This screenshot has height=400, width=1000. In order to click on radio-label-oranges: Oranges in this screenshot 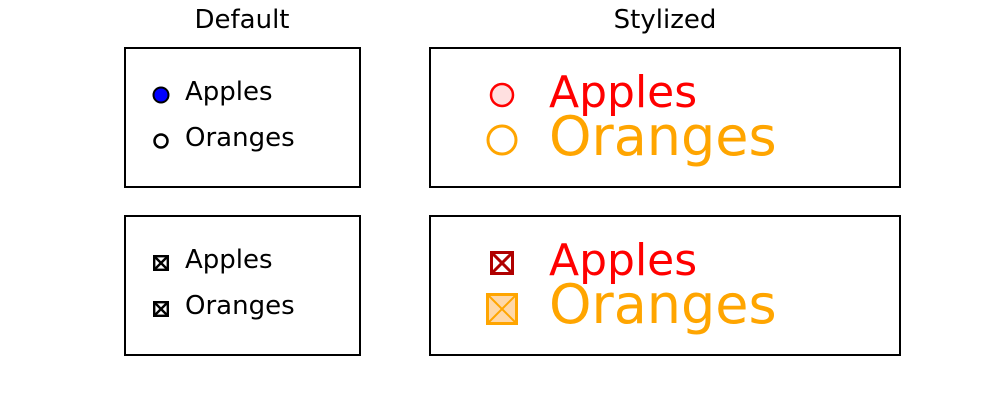, I will do `click(240, 138)`.